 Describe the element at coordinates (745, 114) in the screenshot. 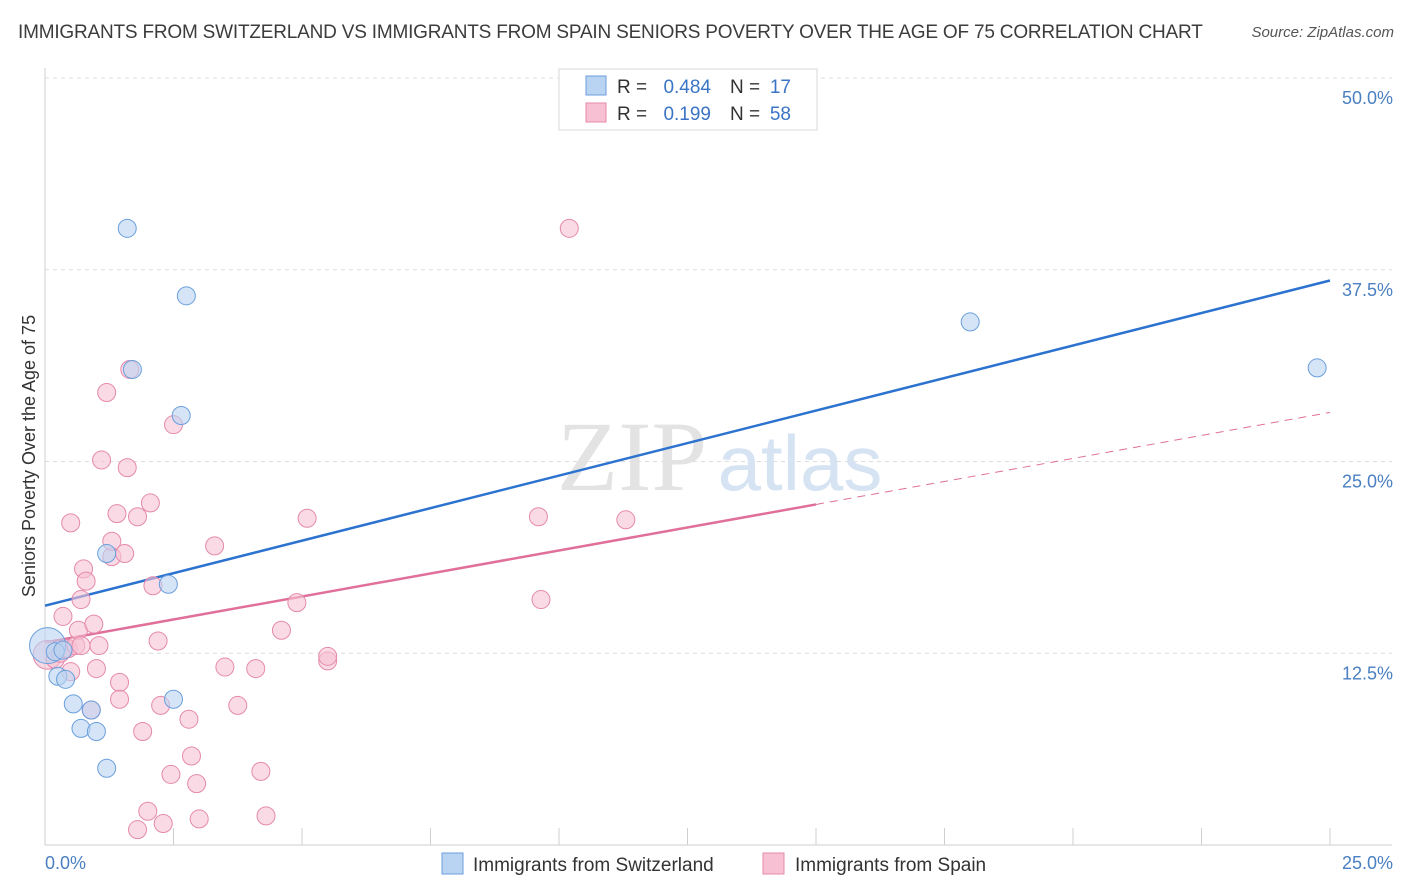

I see `legend-n-label-2: N =` at that location.